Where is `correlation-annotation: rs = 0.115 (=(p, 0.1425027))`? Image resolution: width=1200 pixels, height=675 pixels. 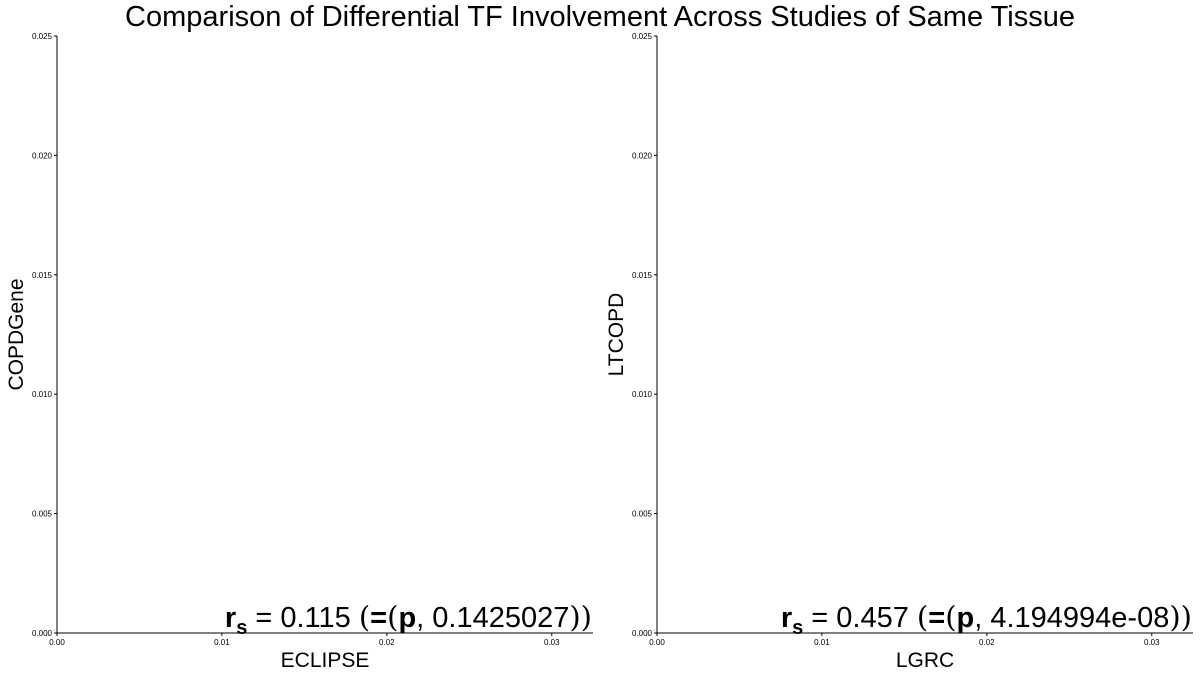
correlation-annotation: rs = 0.115 (=(p, 0.1425027)) is located at coordinates (408, 619).